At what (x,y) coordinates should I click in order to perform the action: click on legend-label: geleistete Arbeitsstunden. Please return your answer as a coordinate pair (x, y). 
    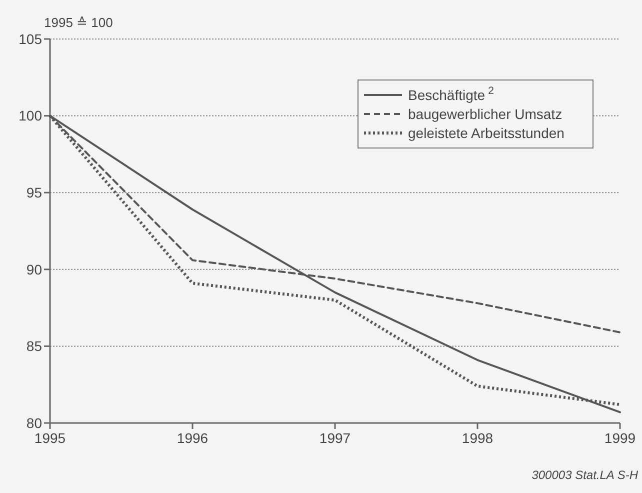
    Looking at the image, I should click on (486, 133).